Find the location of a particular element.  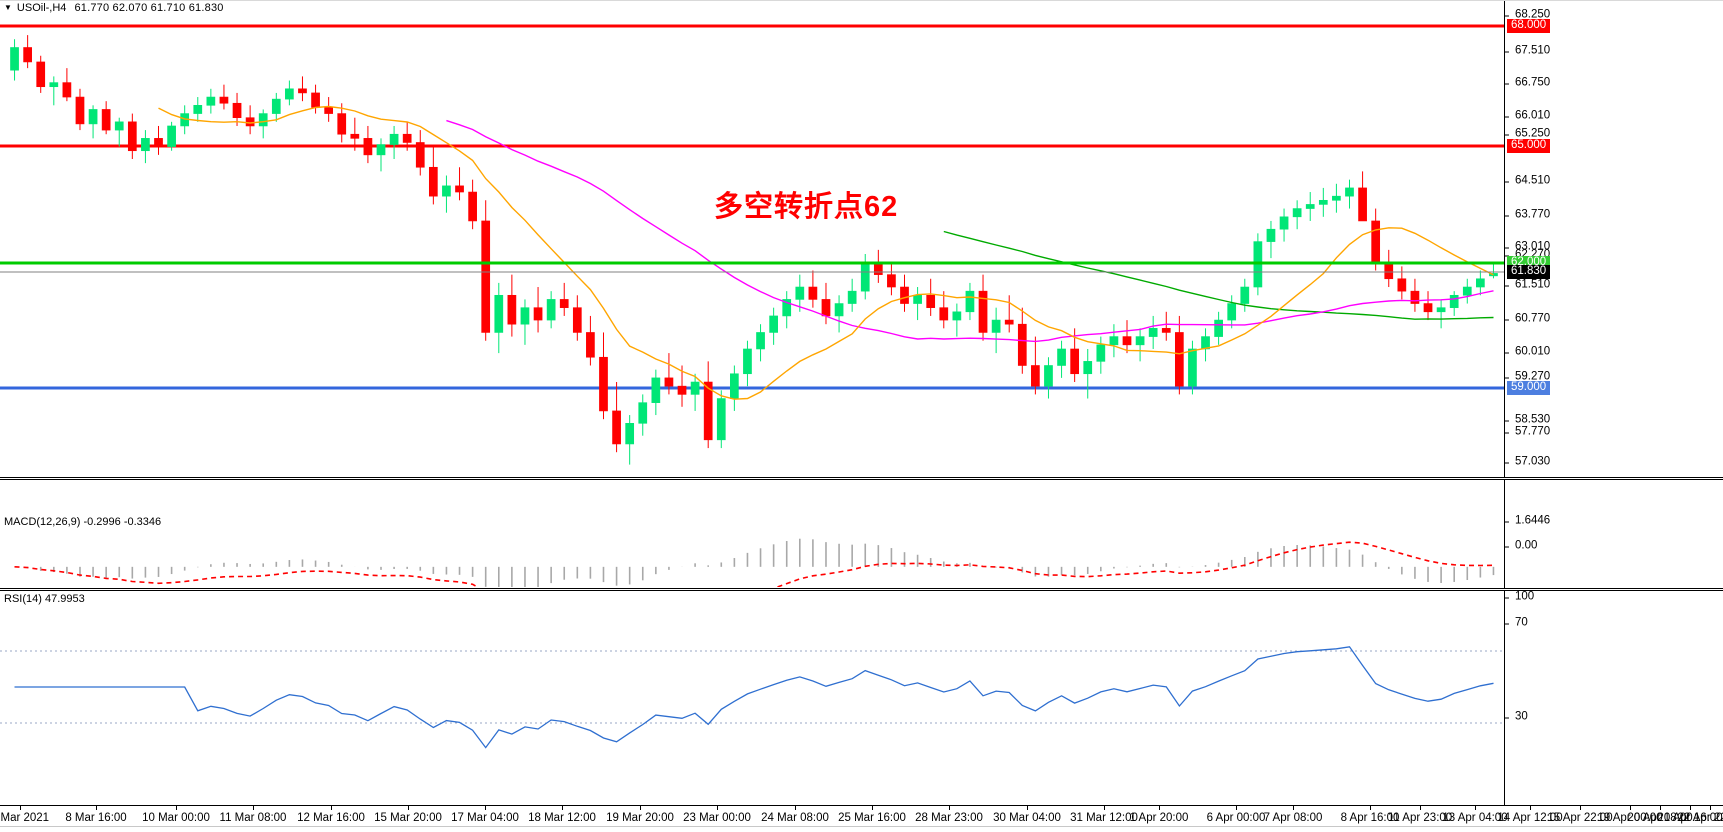

macd-panel is located at coordinates (752, 551).